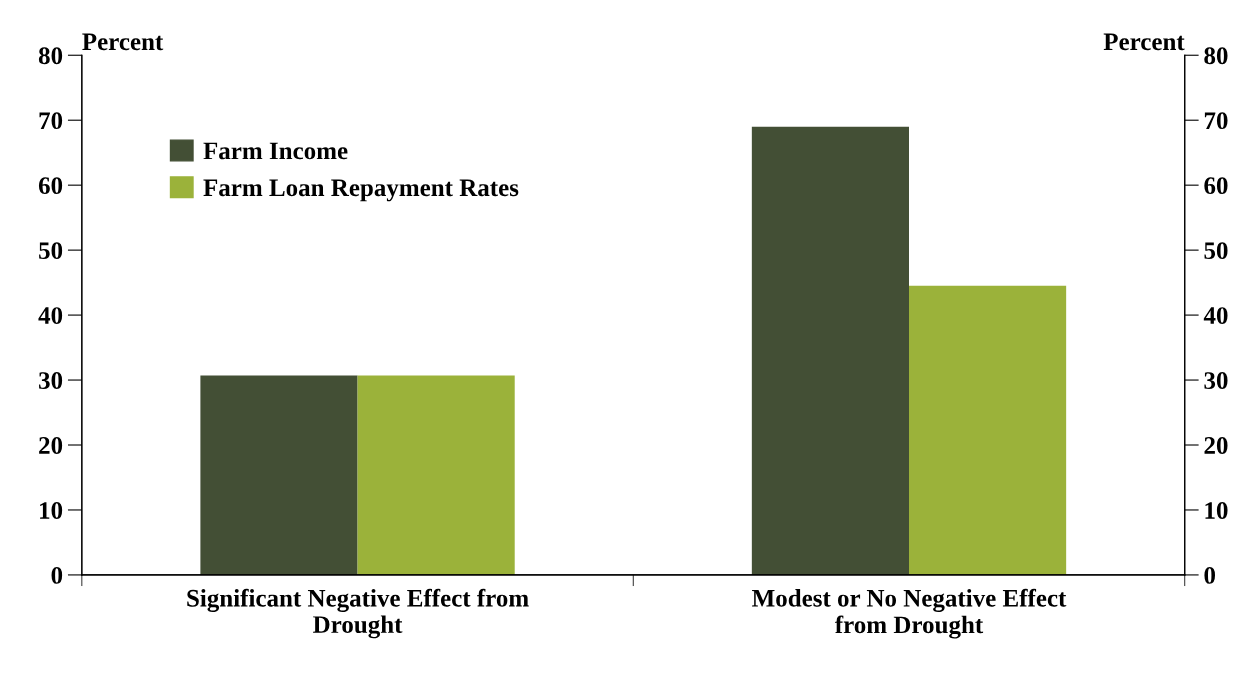 This screenshot has width=1259, height=682. I want to click on y2-tick-label: 30, so click(1216, 380).